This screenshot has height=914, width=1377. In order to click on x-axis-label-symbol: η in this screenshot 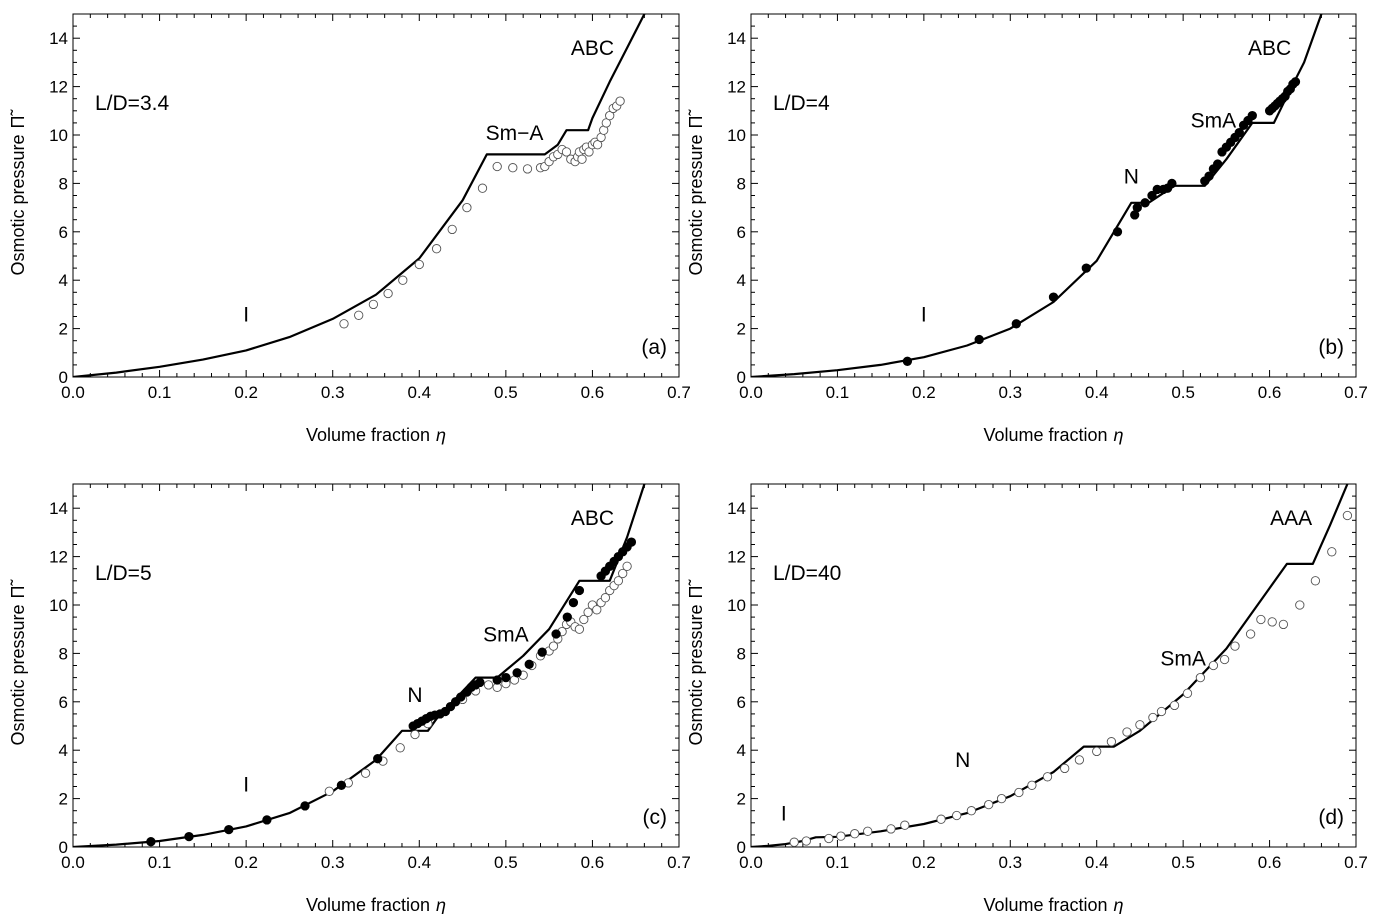, I will do `click(1119, 904)`.